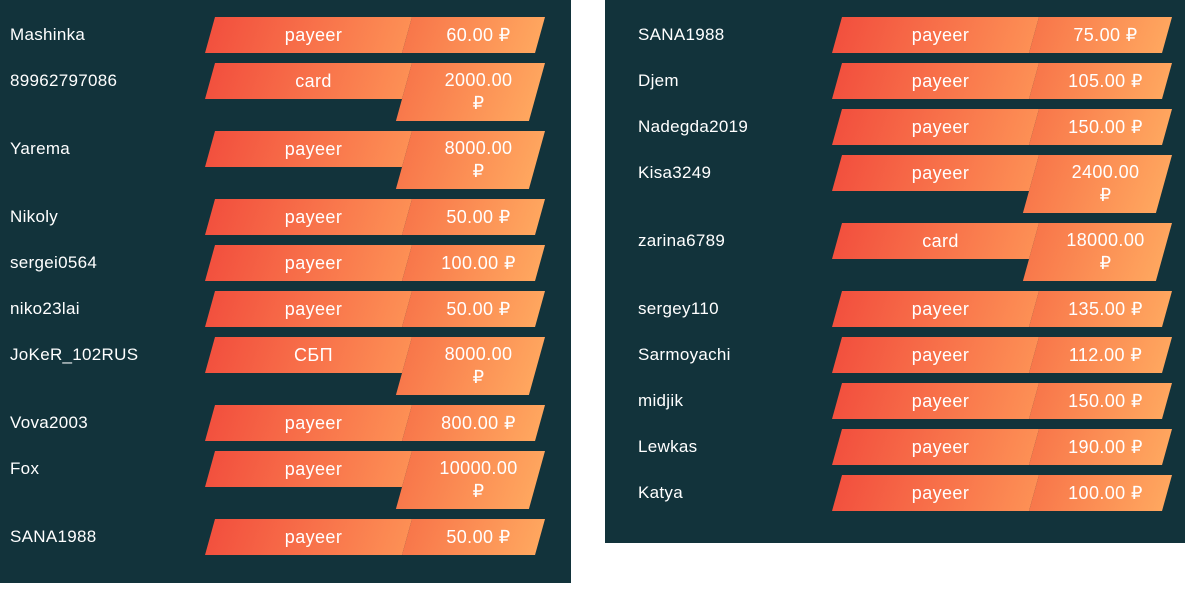 The height and width of the screenshot is (613, 1187). I want to click on payment-row: Vova2003 payeer 800.00 ₽, so click(285, 423).